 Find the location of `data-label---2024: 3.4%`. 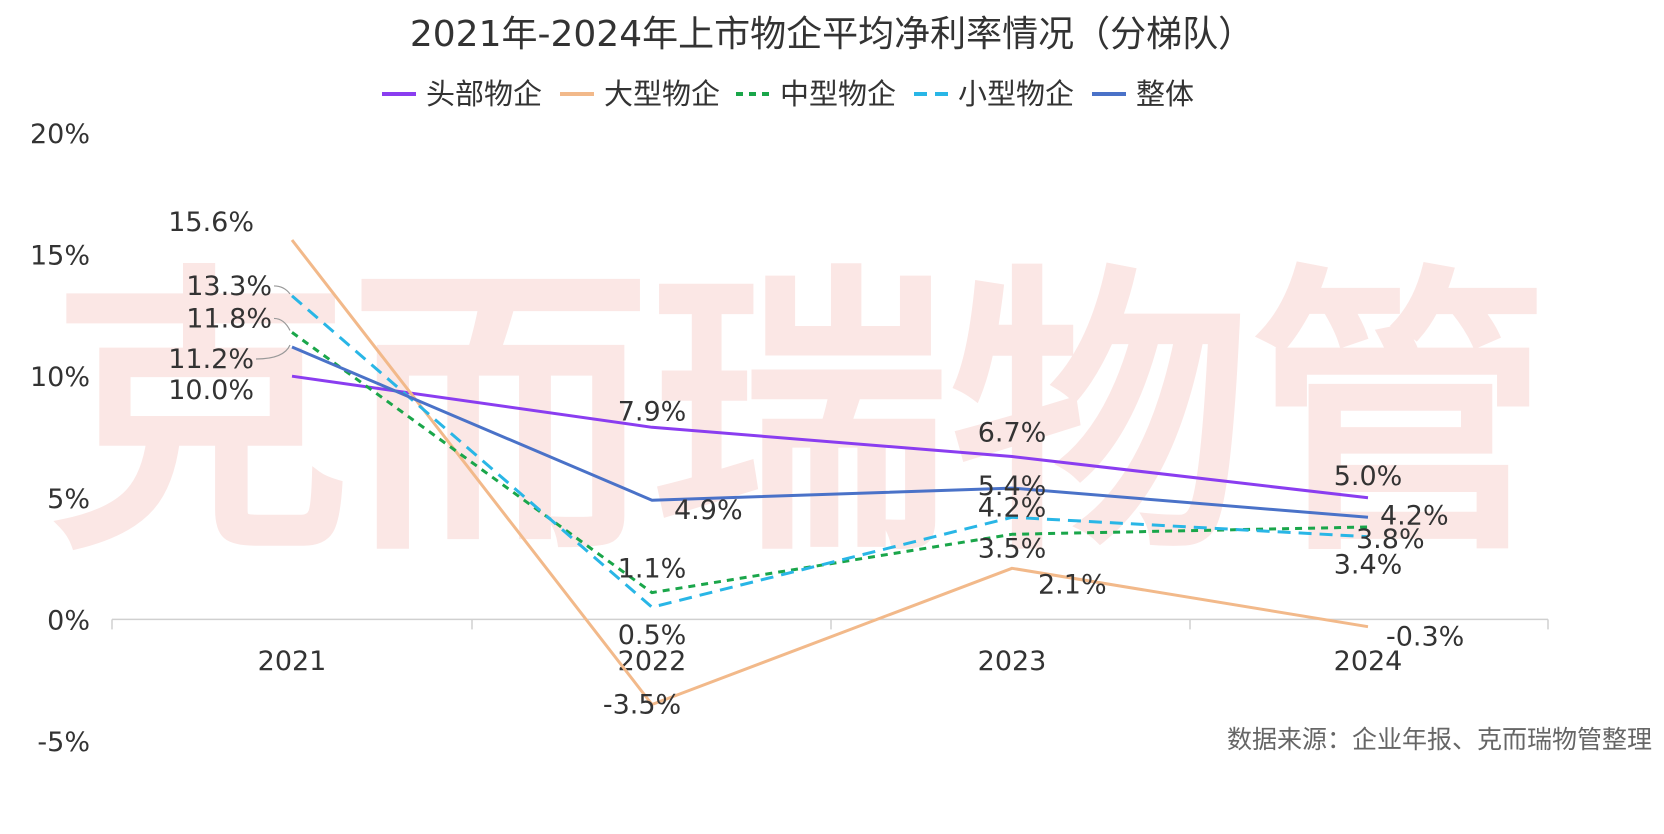

data-label---2024: 3.4% is located at coordinates (1368, 565).